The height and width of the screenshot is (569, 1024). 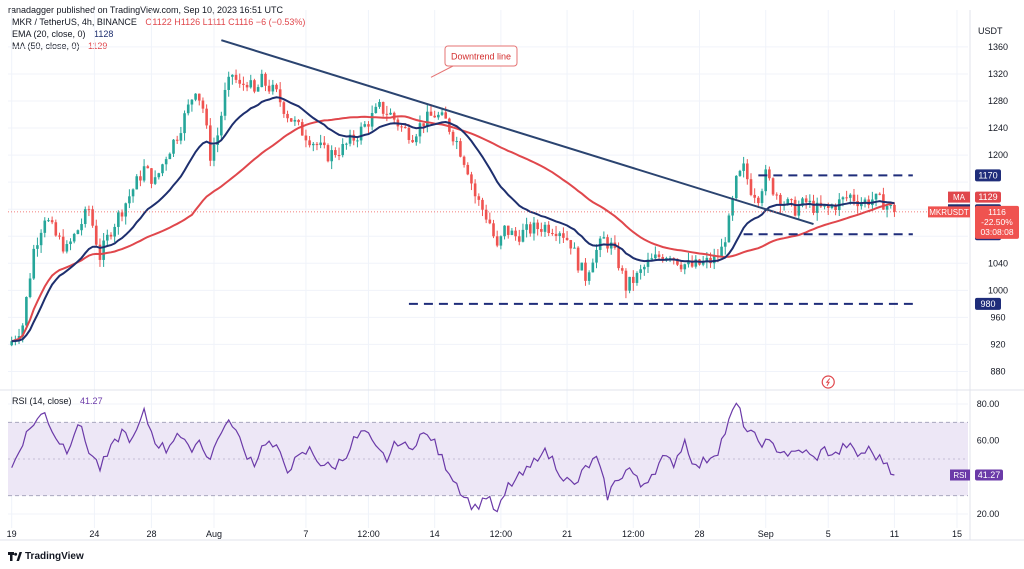 I want to click on rsi-tick-label: 60.00, so click(x=988, y=441).